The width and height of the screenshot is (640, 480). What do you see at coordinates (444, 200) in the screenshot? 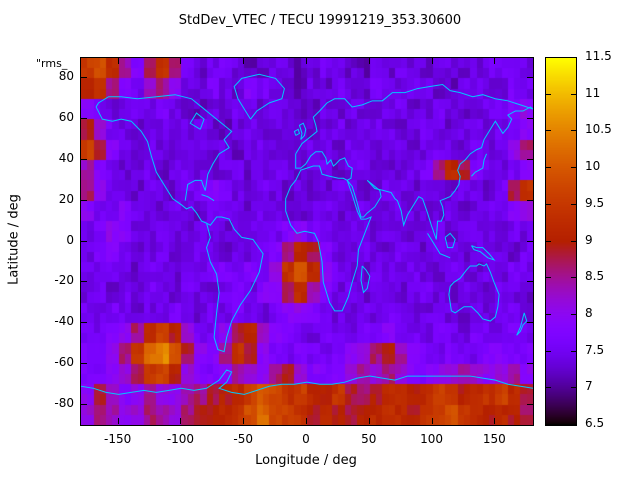
I see `coastline-southeast-asia-china` at bounding box center [444, 200].